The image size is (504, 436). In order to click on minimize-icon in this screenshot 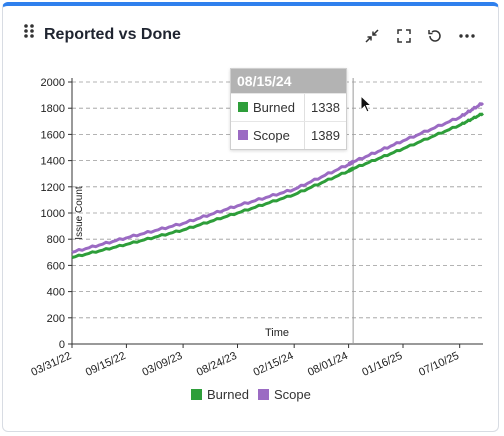, I will do `click(372, 36)`.